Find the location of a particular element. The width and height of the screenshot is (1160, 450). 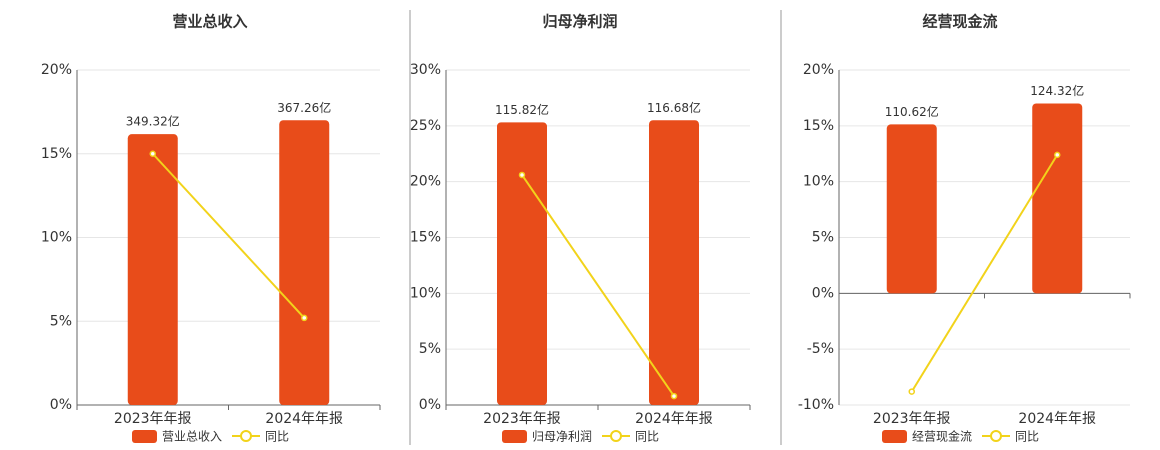

legend-label: 归母净利润 is located at coordinates (562, 437).